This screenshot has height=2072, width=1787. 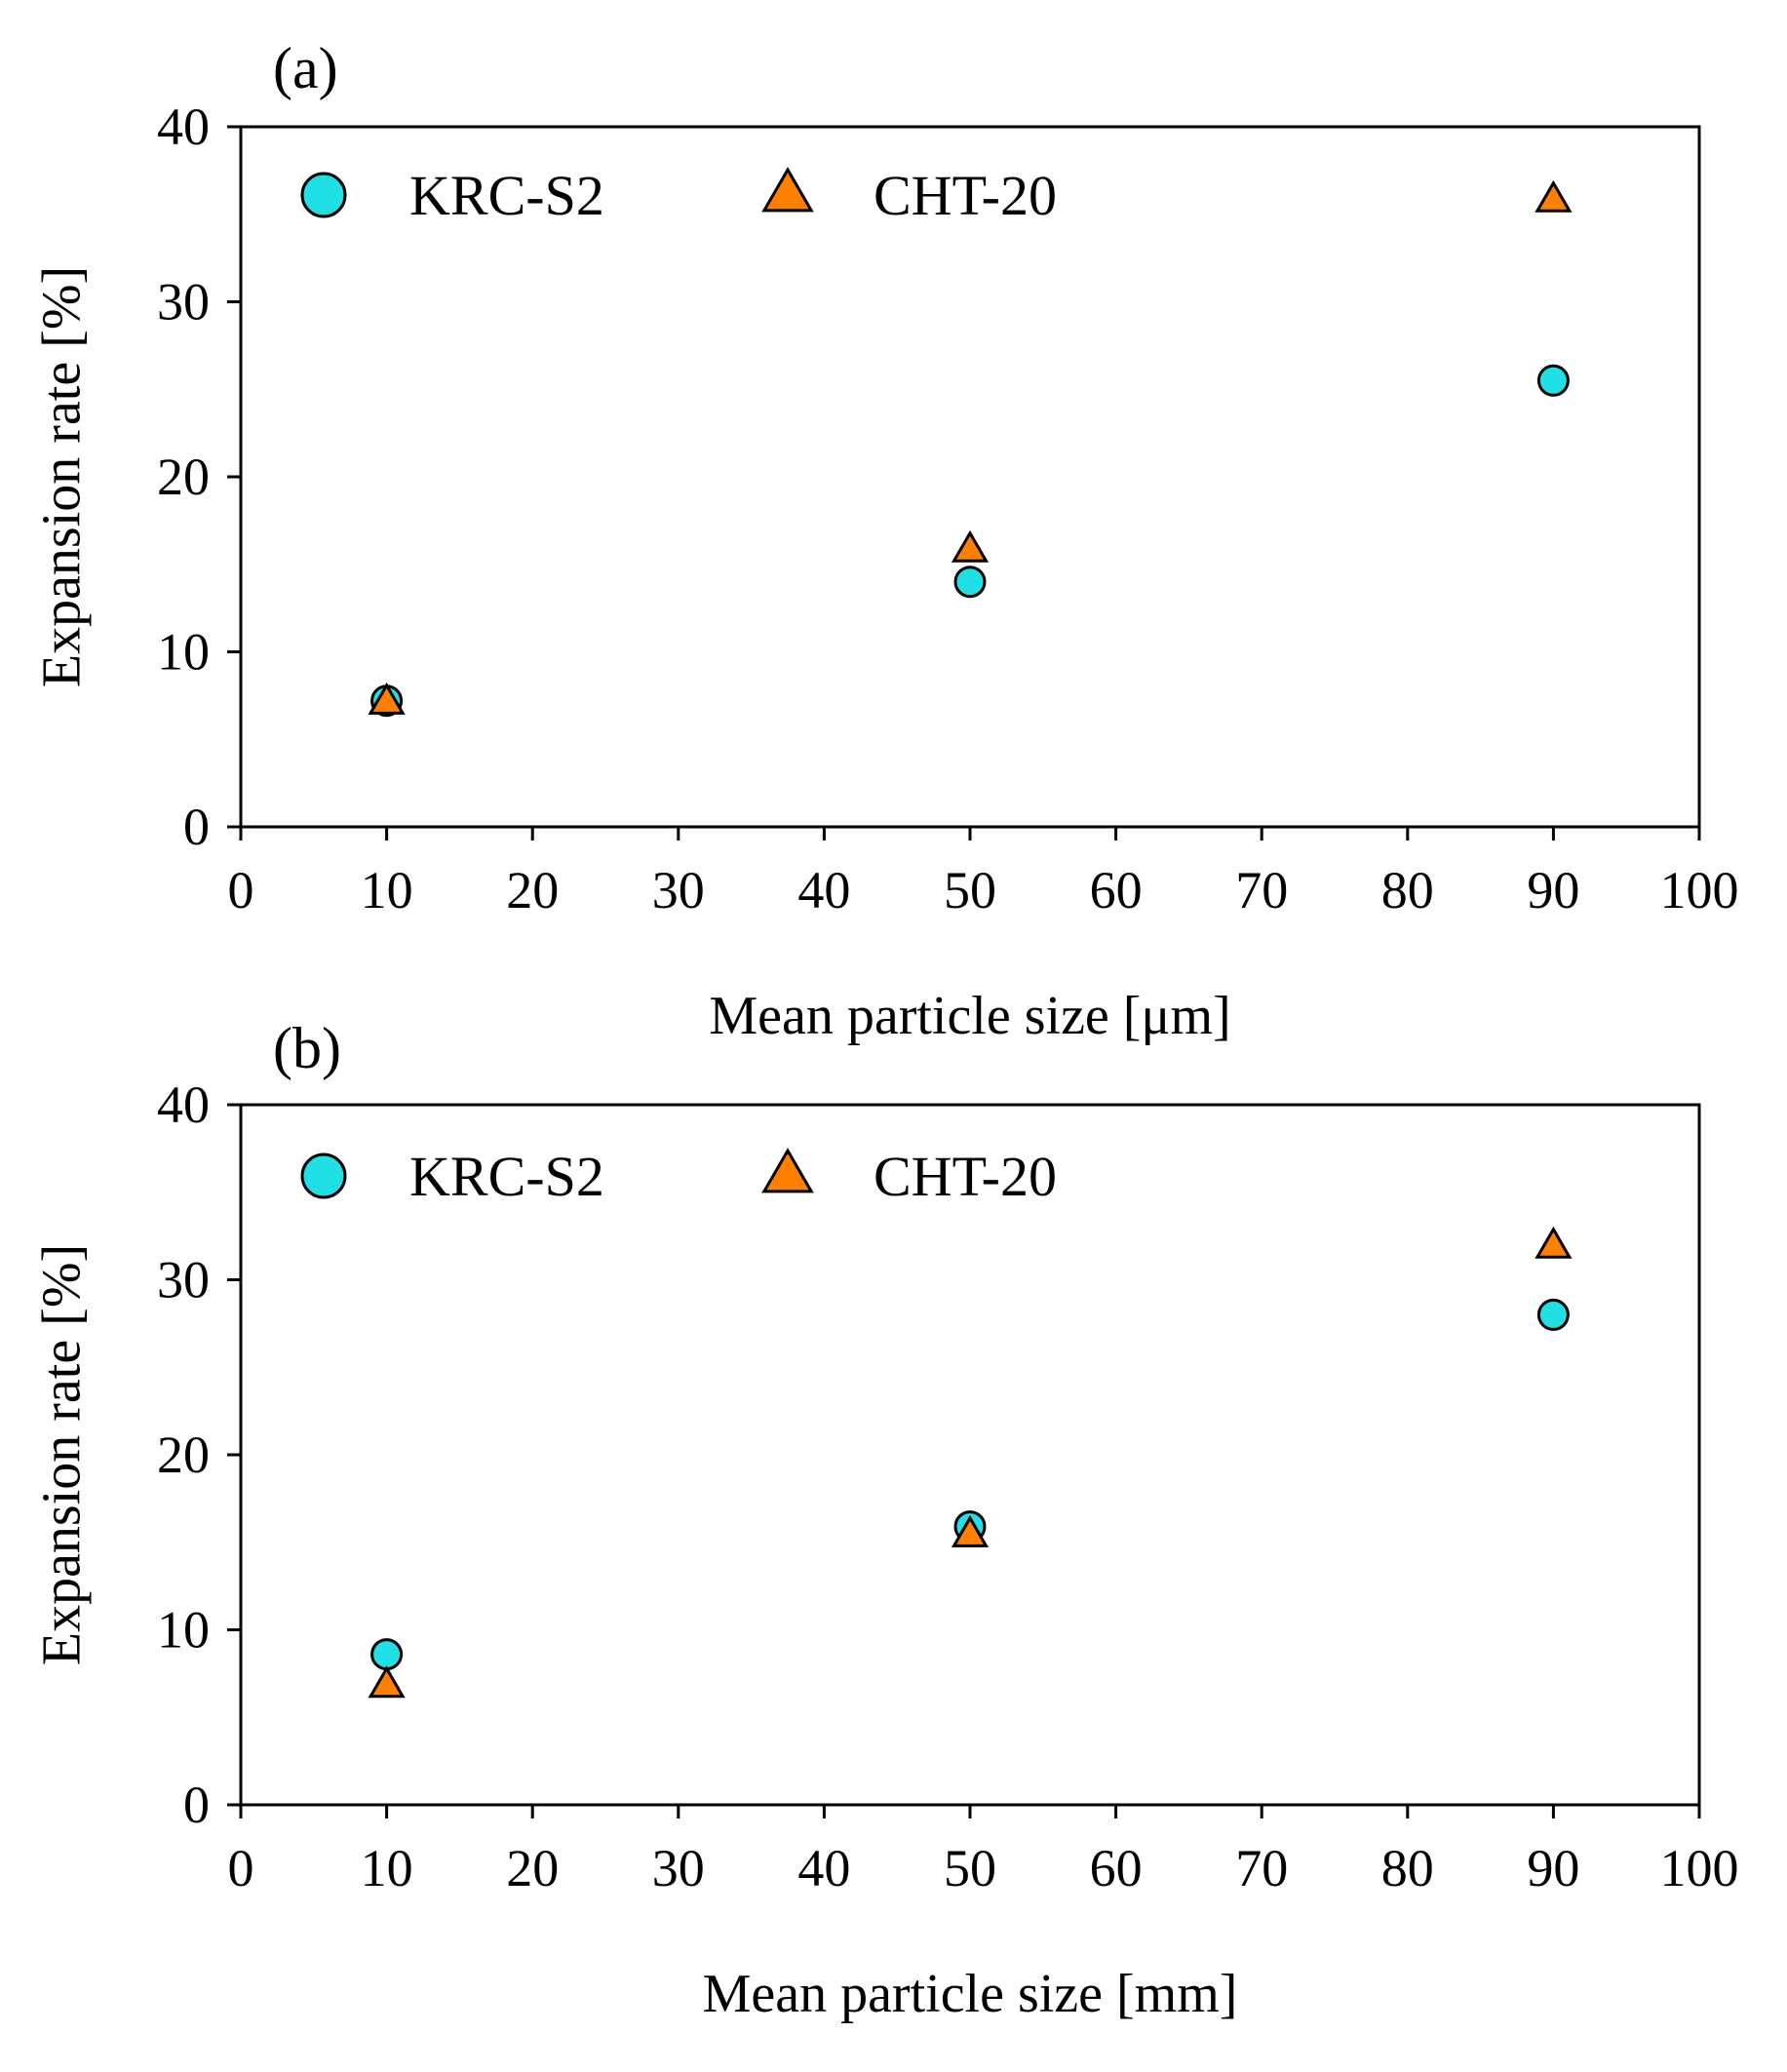 What do you see at coordinates (1699, 890) in the screenshot?
I see `panel-a-x-tick-label: 100` at bounding box center [1699, 890].